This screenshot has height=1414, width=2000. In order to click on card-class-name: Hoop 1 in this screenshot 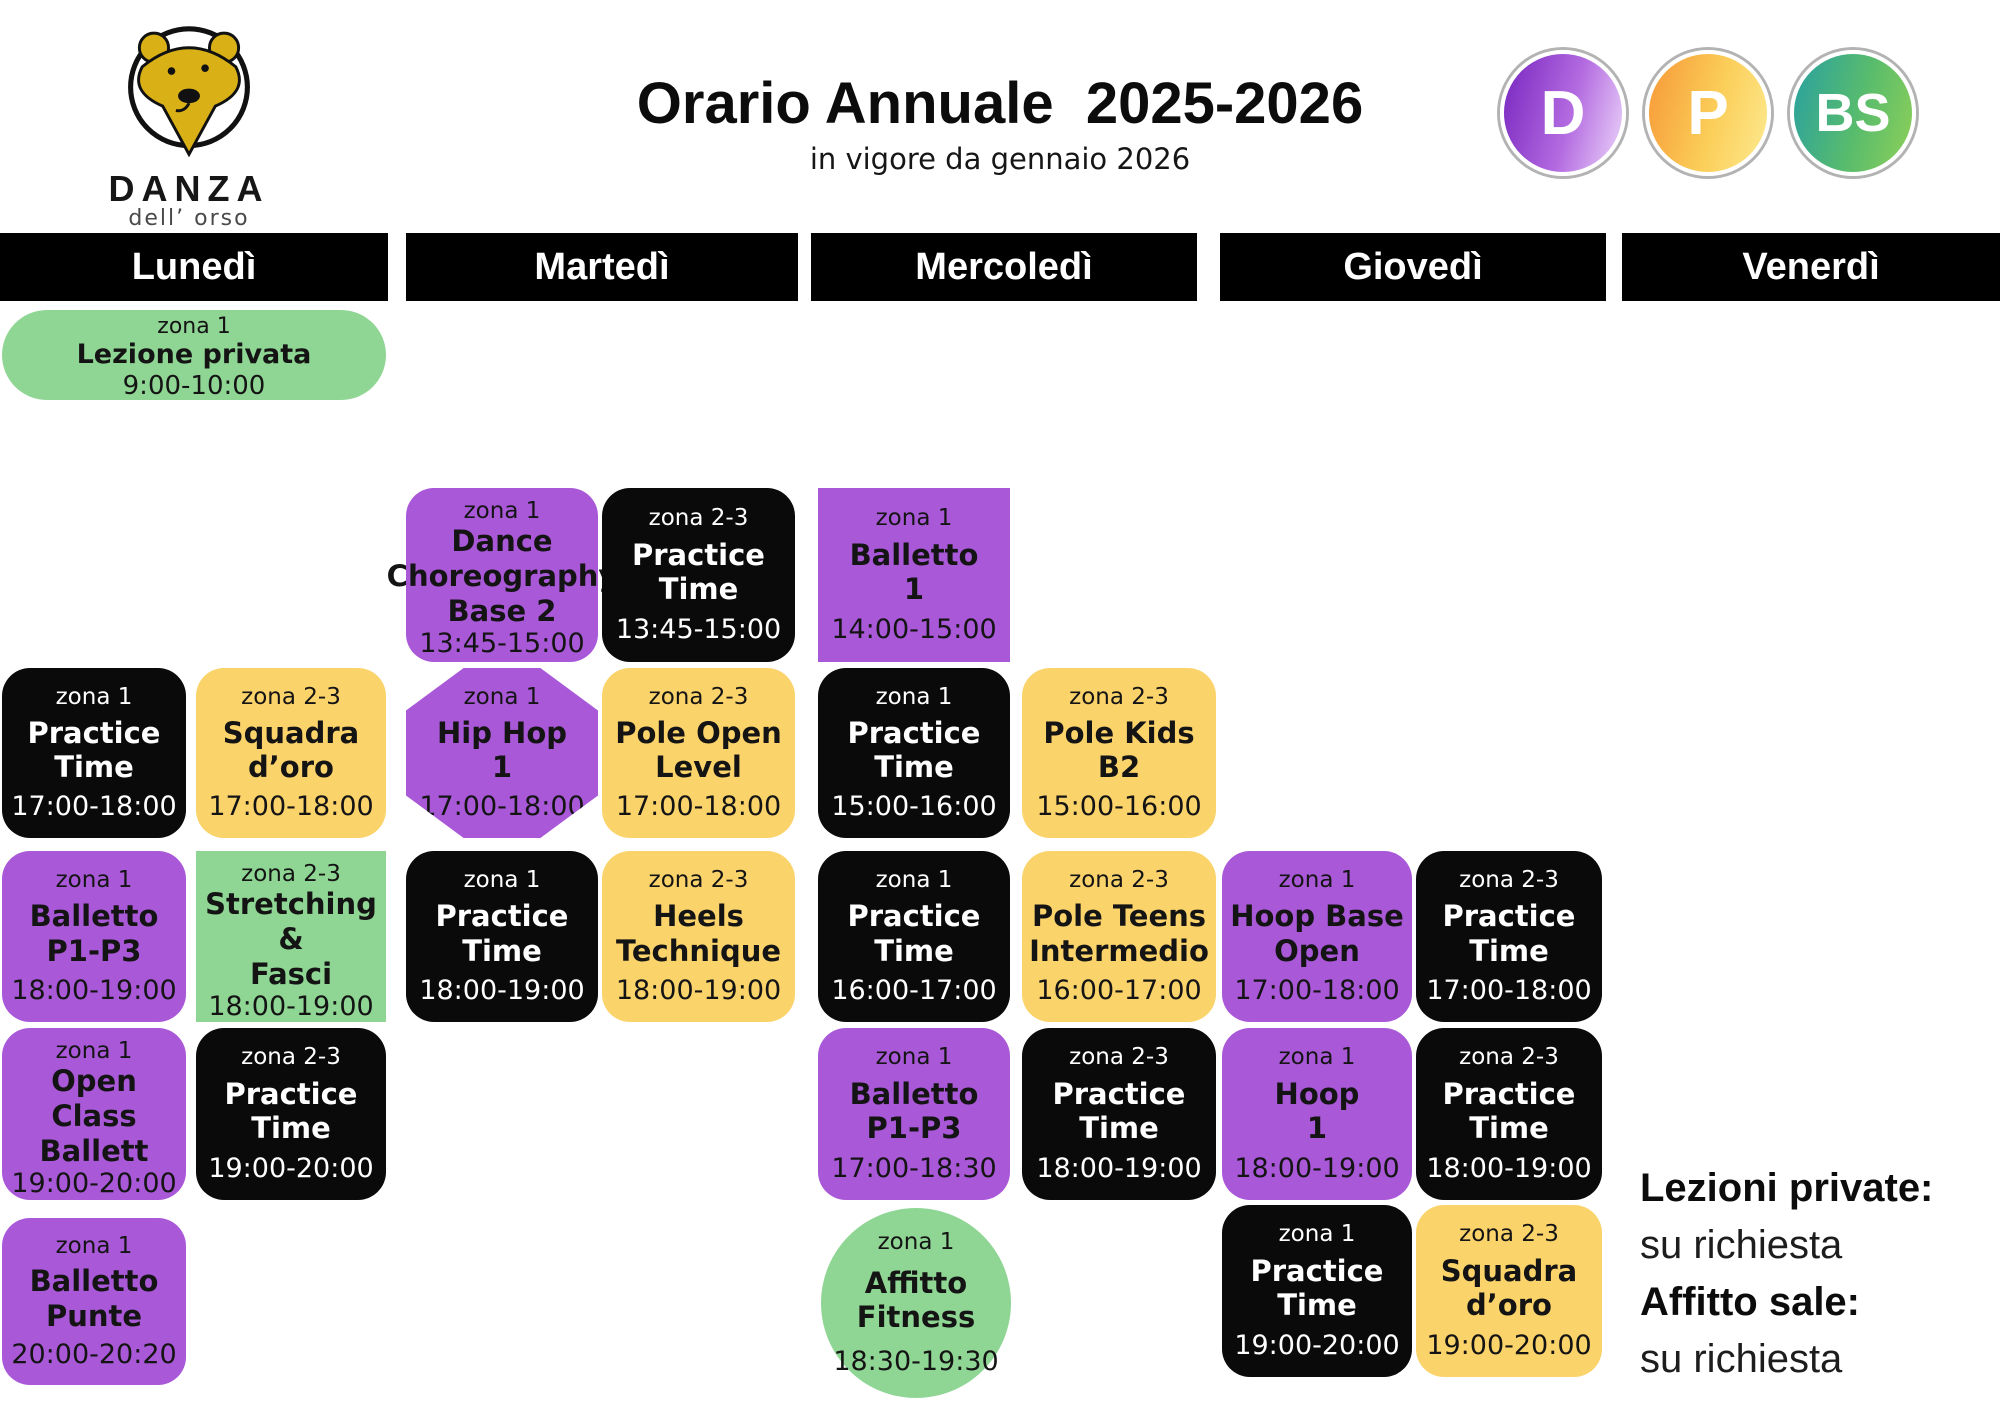, I will do `click(1317, 1111)`.